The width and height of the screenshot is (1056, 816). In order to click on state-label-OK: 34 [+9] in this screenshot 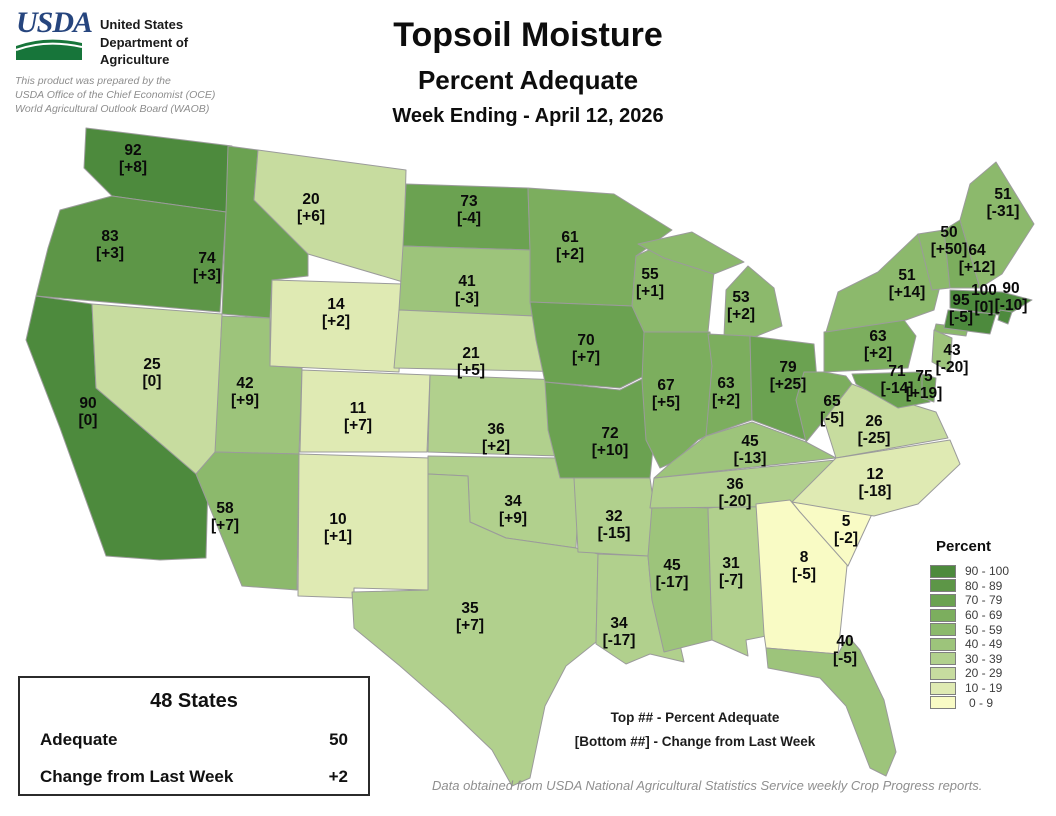, I will do `click(513, 510)`.